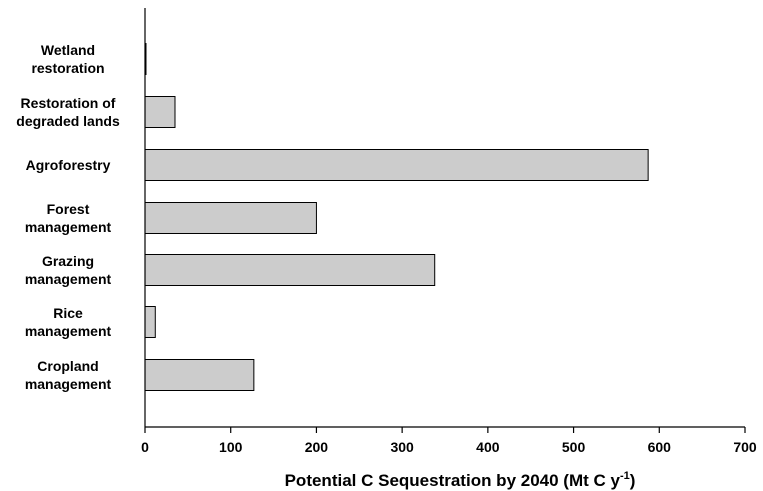 This screenshot has height=491, width=763. What do you see at coordinates (660, 447) in the screenshot?
I see `x-tick-label-600: 600` at bounding box center [660, 447].